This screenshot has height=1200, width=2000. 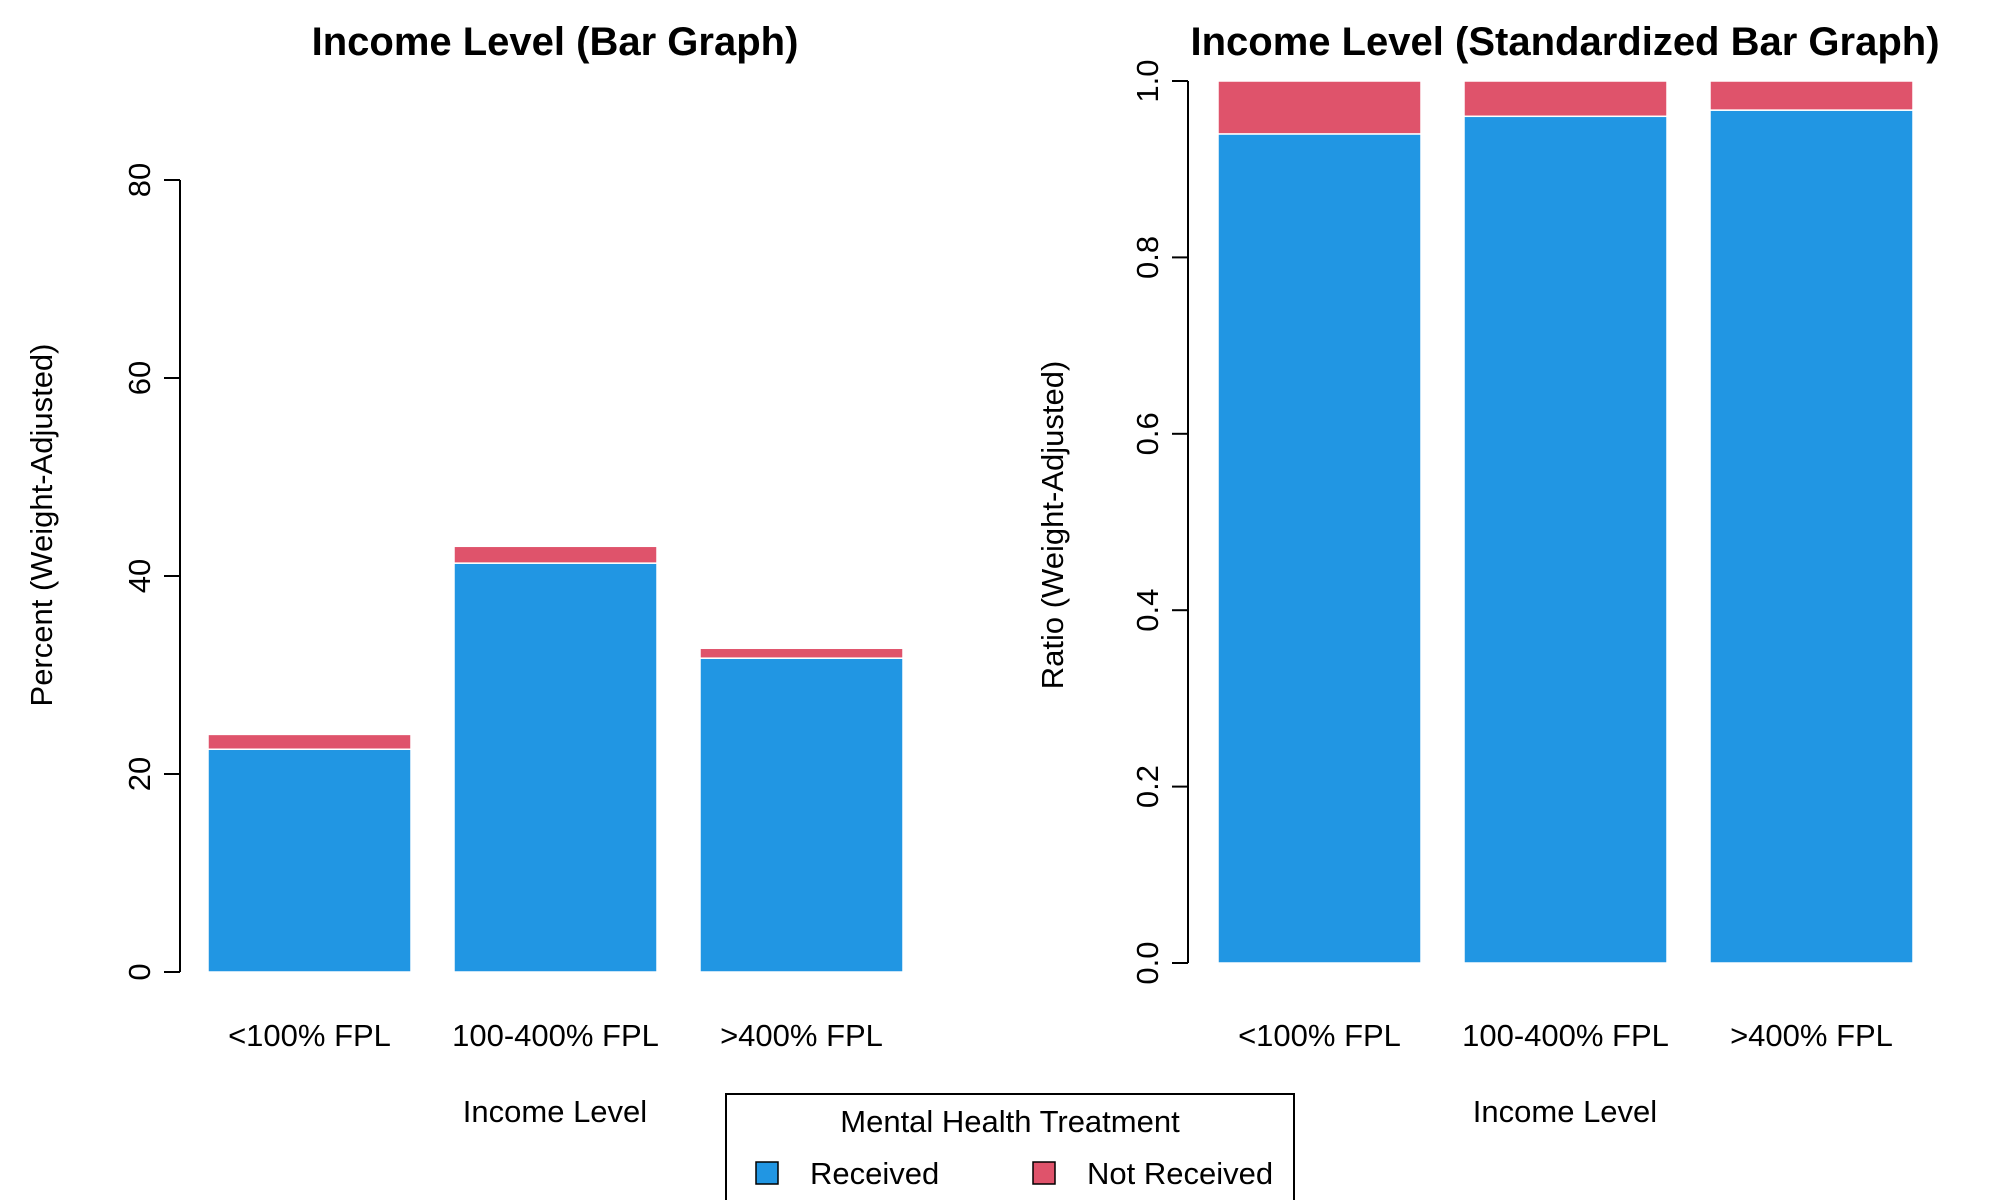 I want to click on y-tick-label: 0.8, so click(x=1147, y=257).